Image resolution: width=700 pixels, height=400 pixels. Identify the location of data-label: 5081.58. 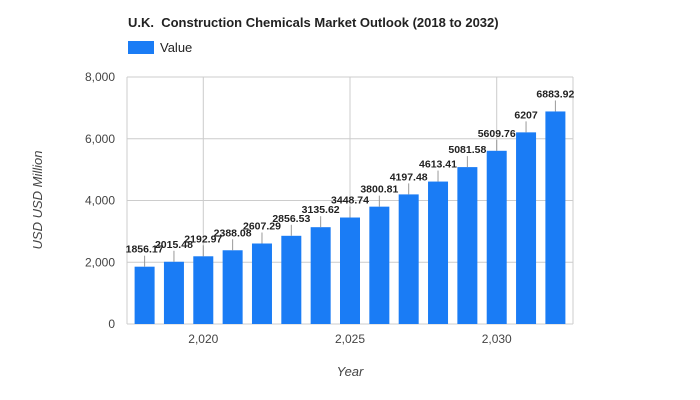
(467, 150).